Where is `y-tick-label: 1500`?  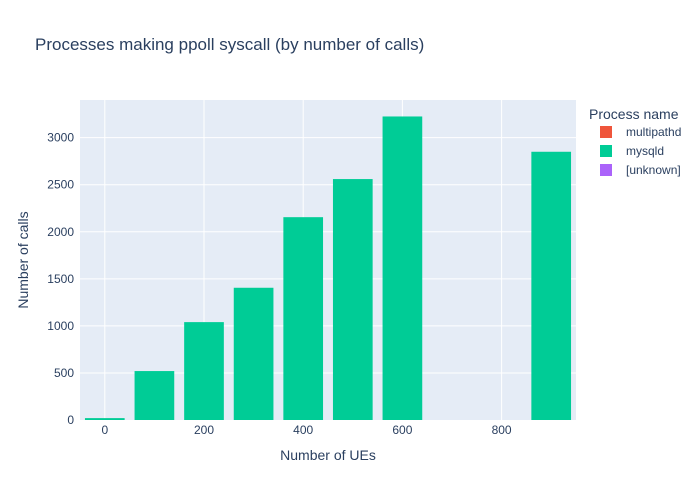
y-tick-label: 1500 is located at coordinates (60, 279).